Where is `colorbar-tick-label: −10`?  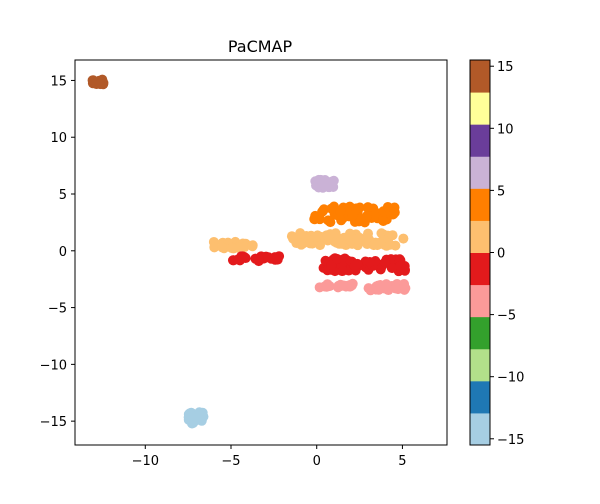
colorbar-tick-label: −10 is located at coordinates (510, 378).